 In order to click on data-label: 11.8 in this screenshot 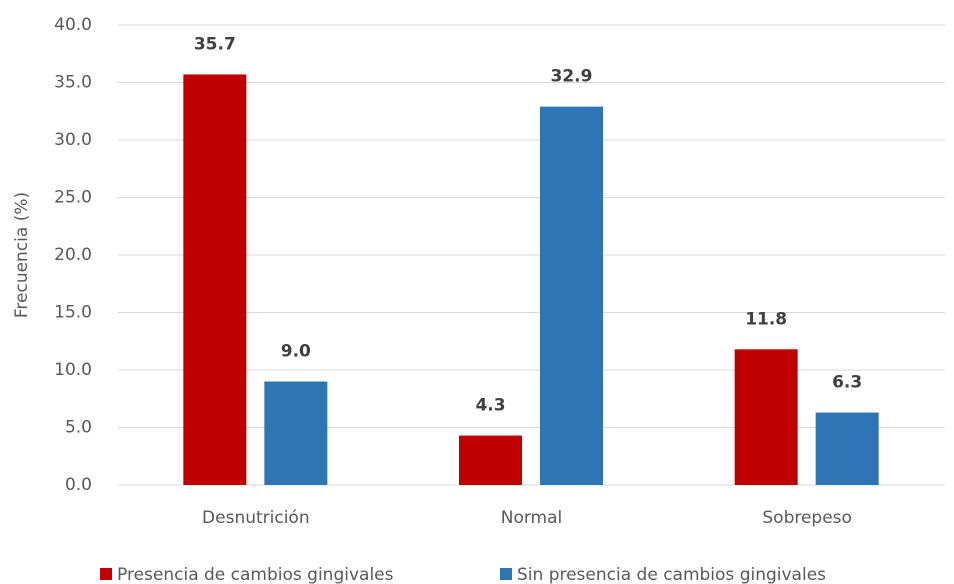, I will do `click(766, 319)`.